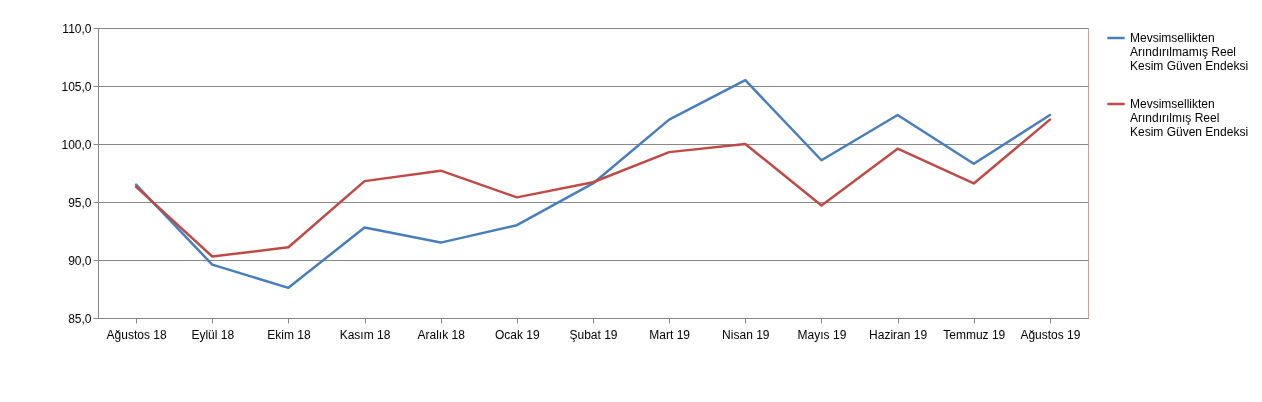 The image size is (1262, 402). I want to click on y-tick-label: 95,0, so click(80, 202).